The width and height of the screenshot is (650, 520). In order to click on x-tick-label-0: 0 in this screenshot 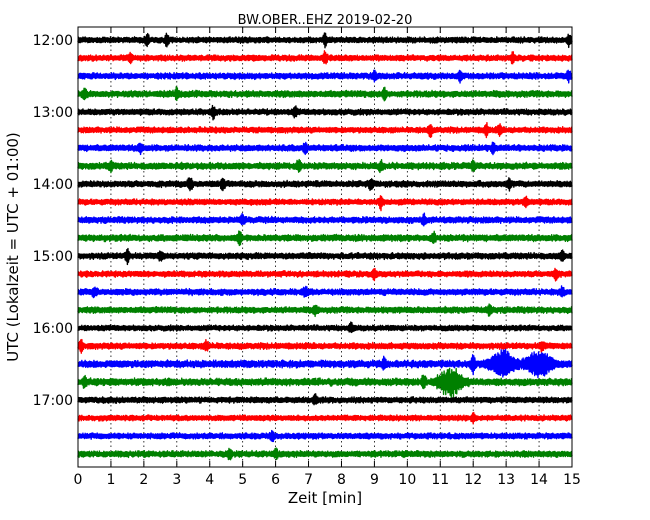, I will do `click(78, 480)`.